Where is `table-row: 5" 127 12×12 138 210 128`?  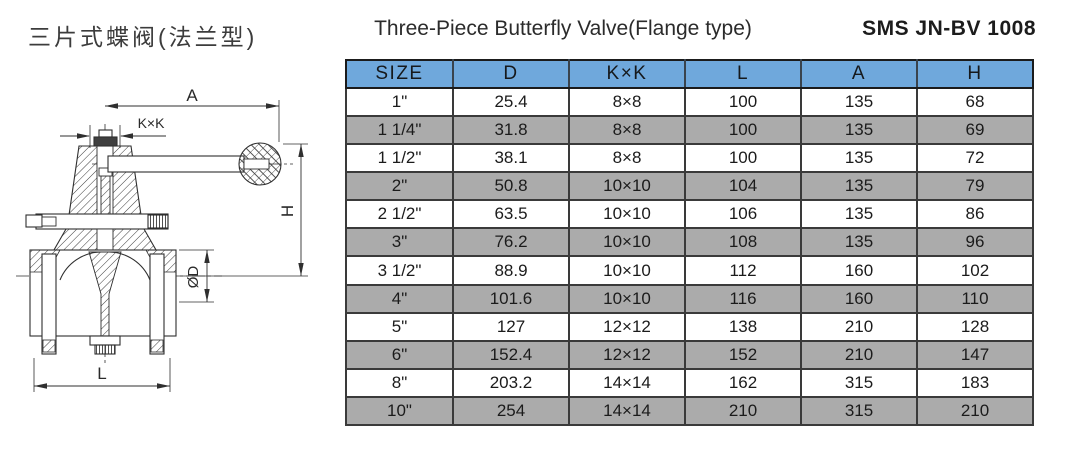 table-row: 5" 127 12×12 138 210 128 is located at coordinates (689, 326).